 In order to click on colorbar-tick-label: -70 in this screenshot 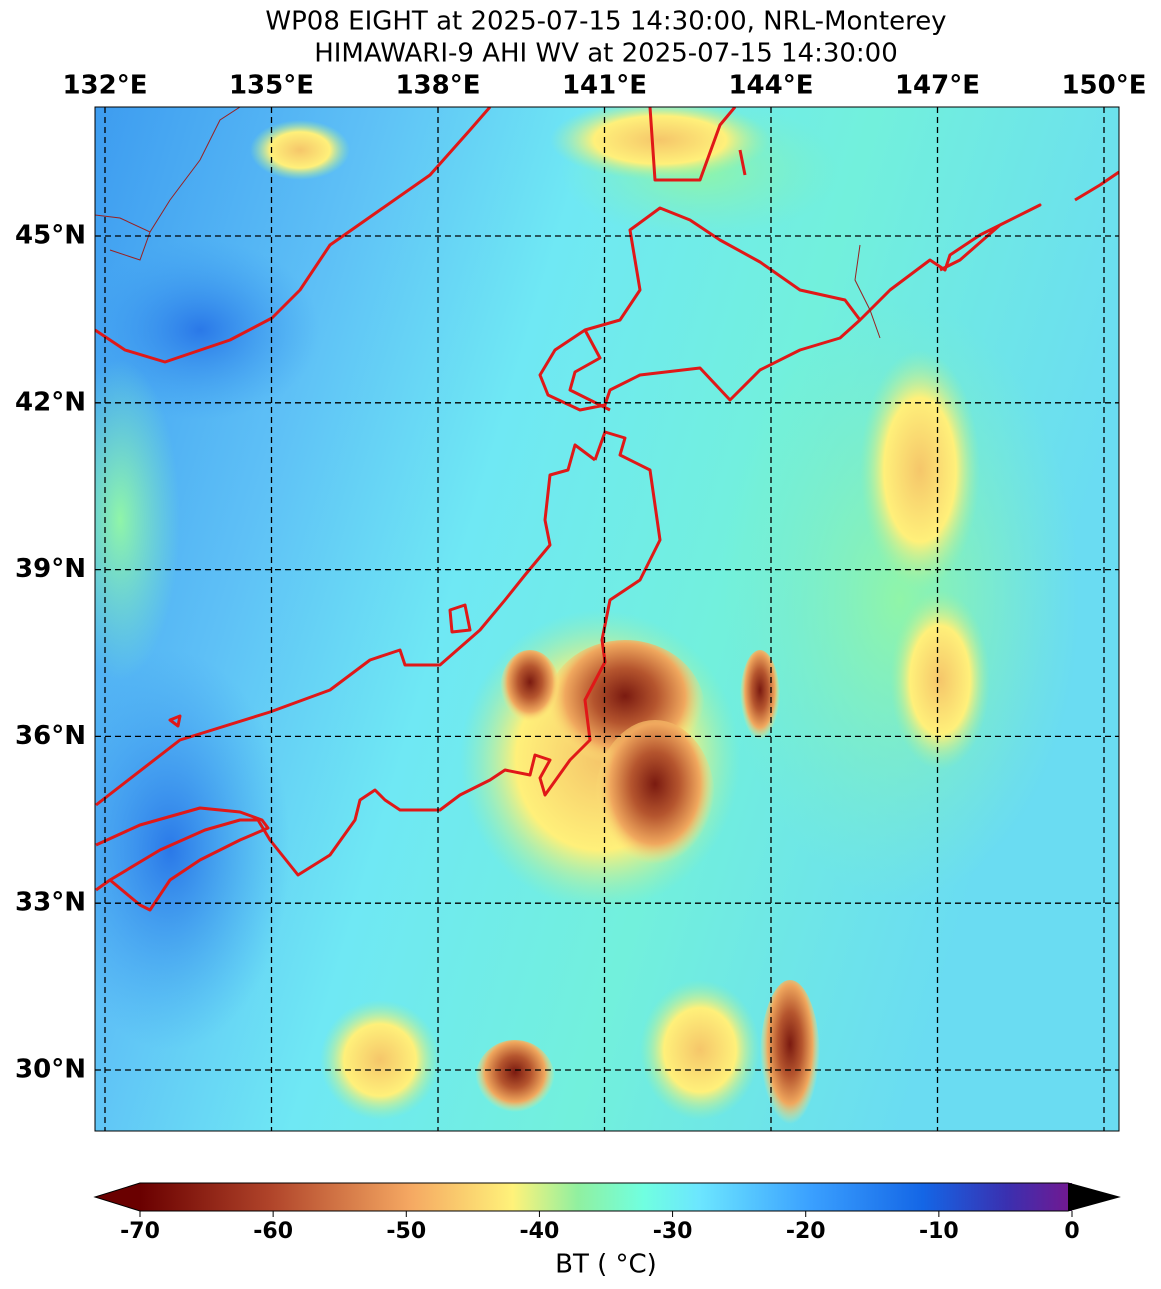, I will do `click(140, 1231)`.